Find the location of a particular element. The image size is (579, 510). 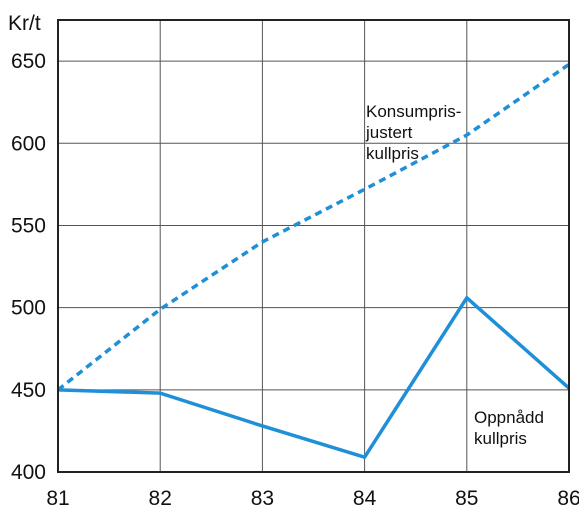

x-tick-label: 84 is located at coordinates (365, 498).